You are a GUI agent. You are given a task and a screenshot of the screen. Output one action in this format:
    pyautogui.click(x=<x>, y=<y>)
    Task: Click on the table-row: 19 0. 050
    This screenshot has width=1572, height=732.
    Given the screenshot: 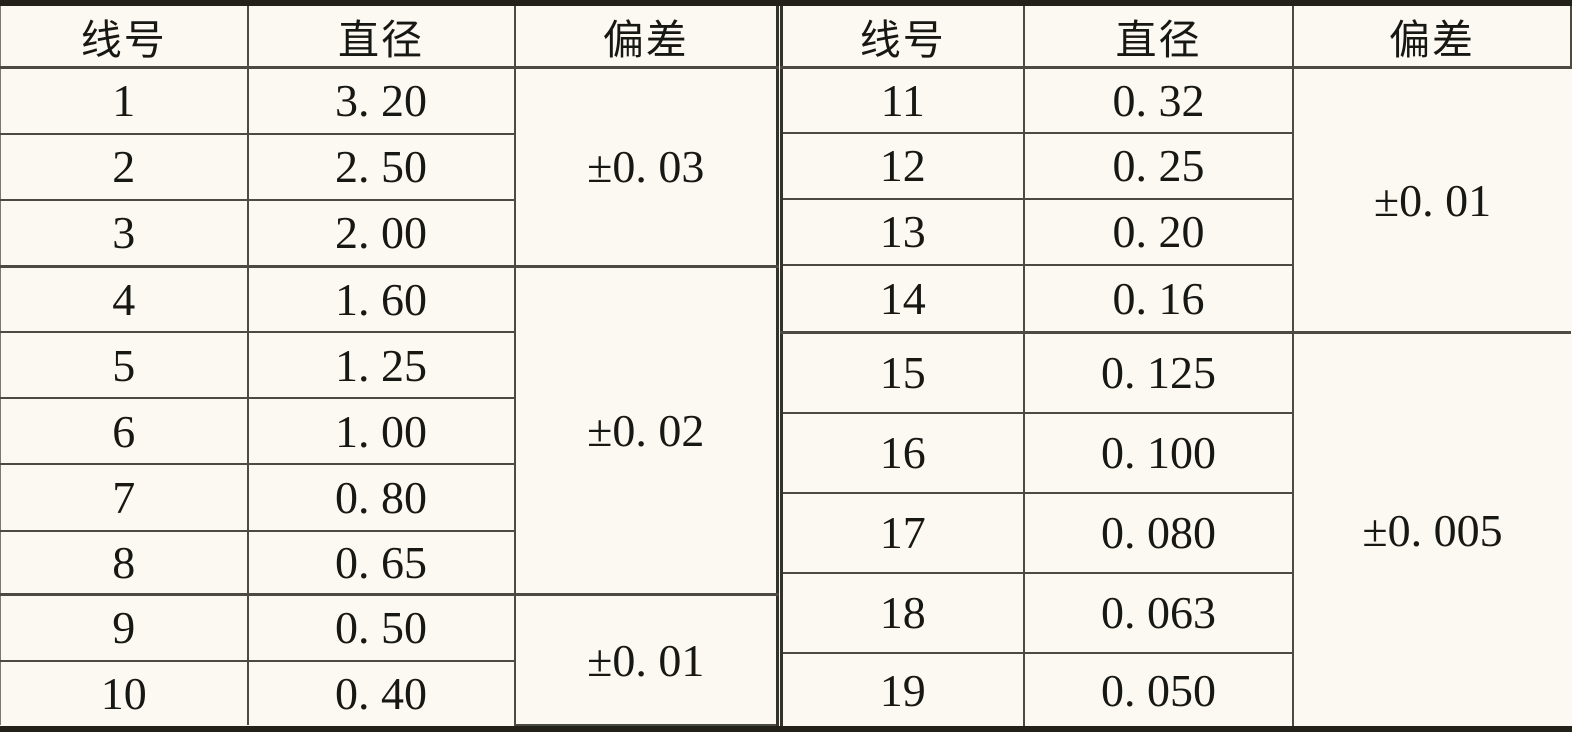 What is the action you would take?
    pyautogui.click(x=1176, y=688)
    